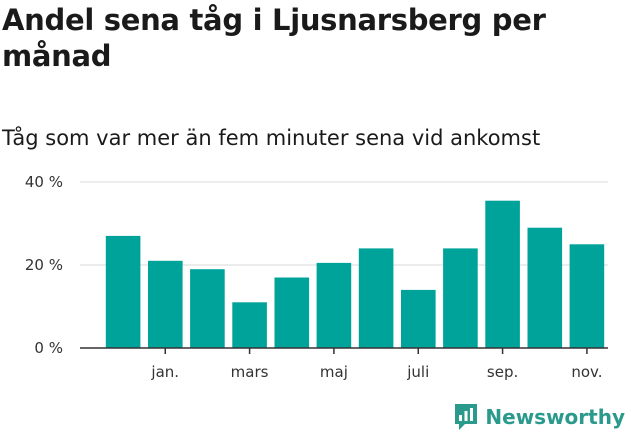 This screenshot has width=631, height=439. I want to click on x-tick-label: juli, so click(417, 372).